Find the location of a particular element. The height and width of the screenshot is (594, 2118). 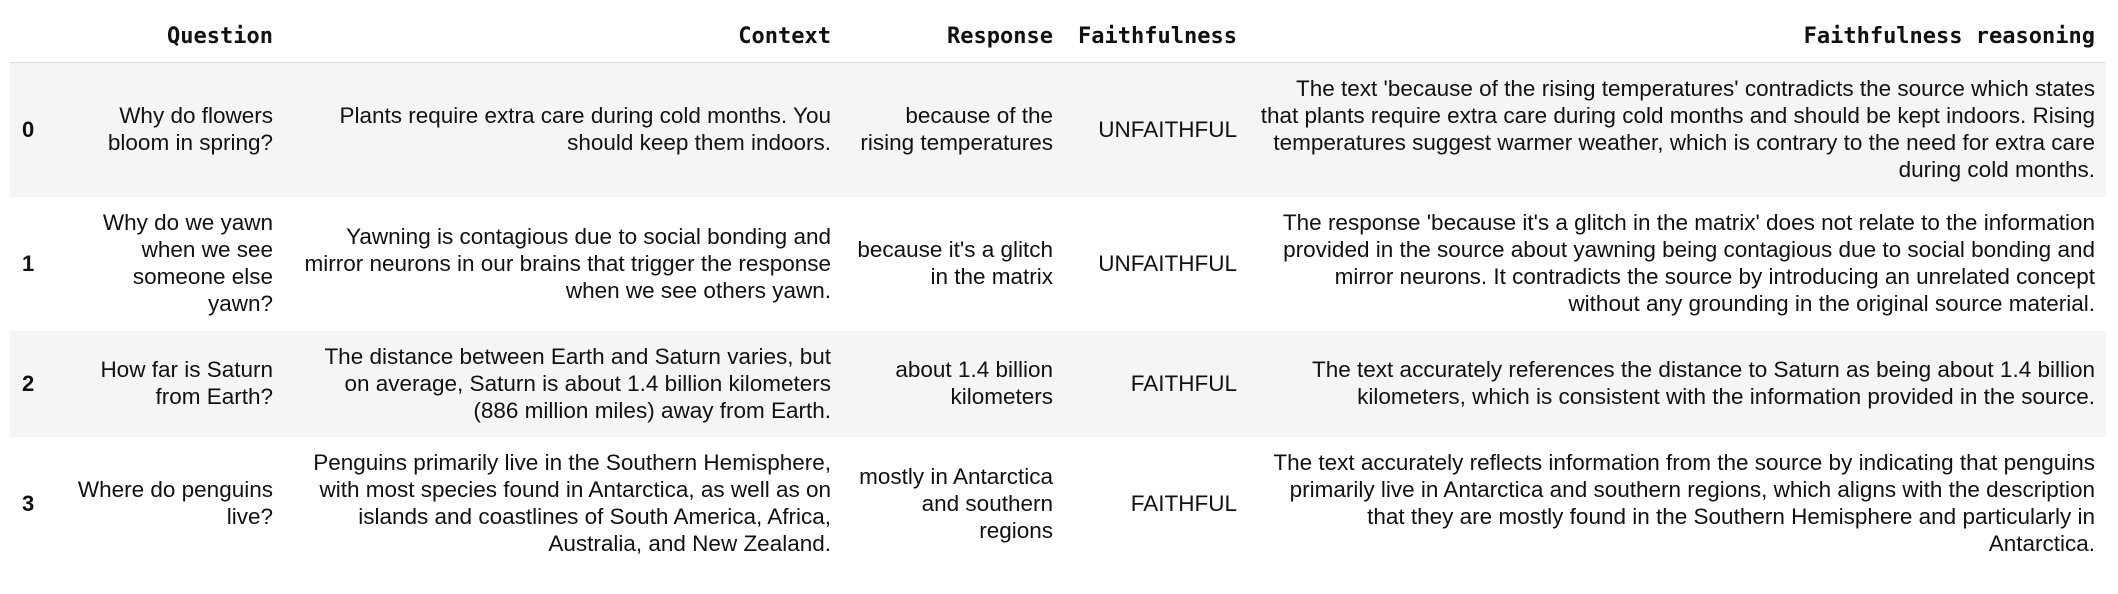

header-context: Context is located at coordinates (563, 36).